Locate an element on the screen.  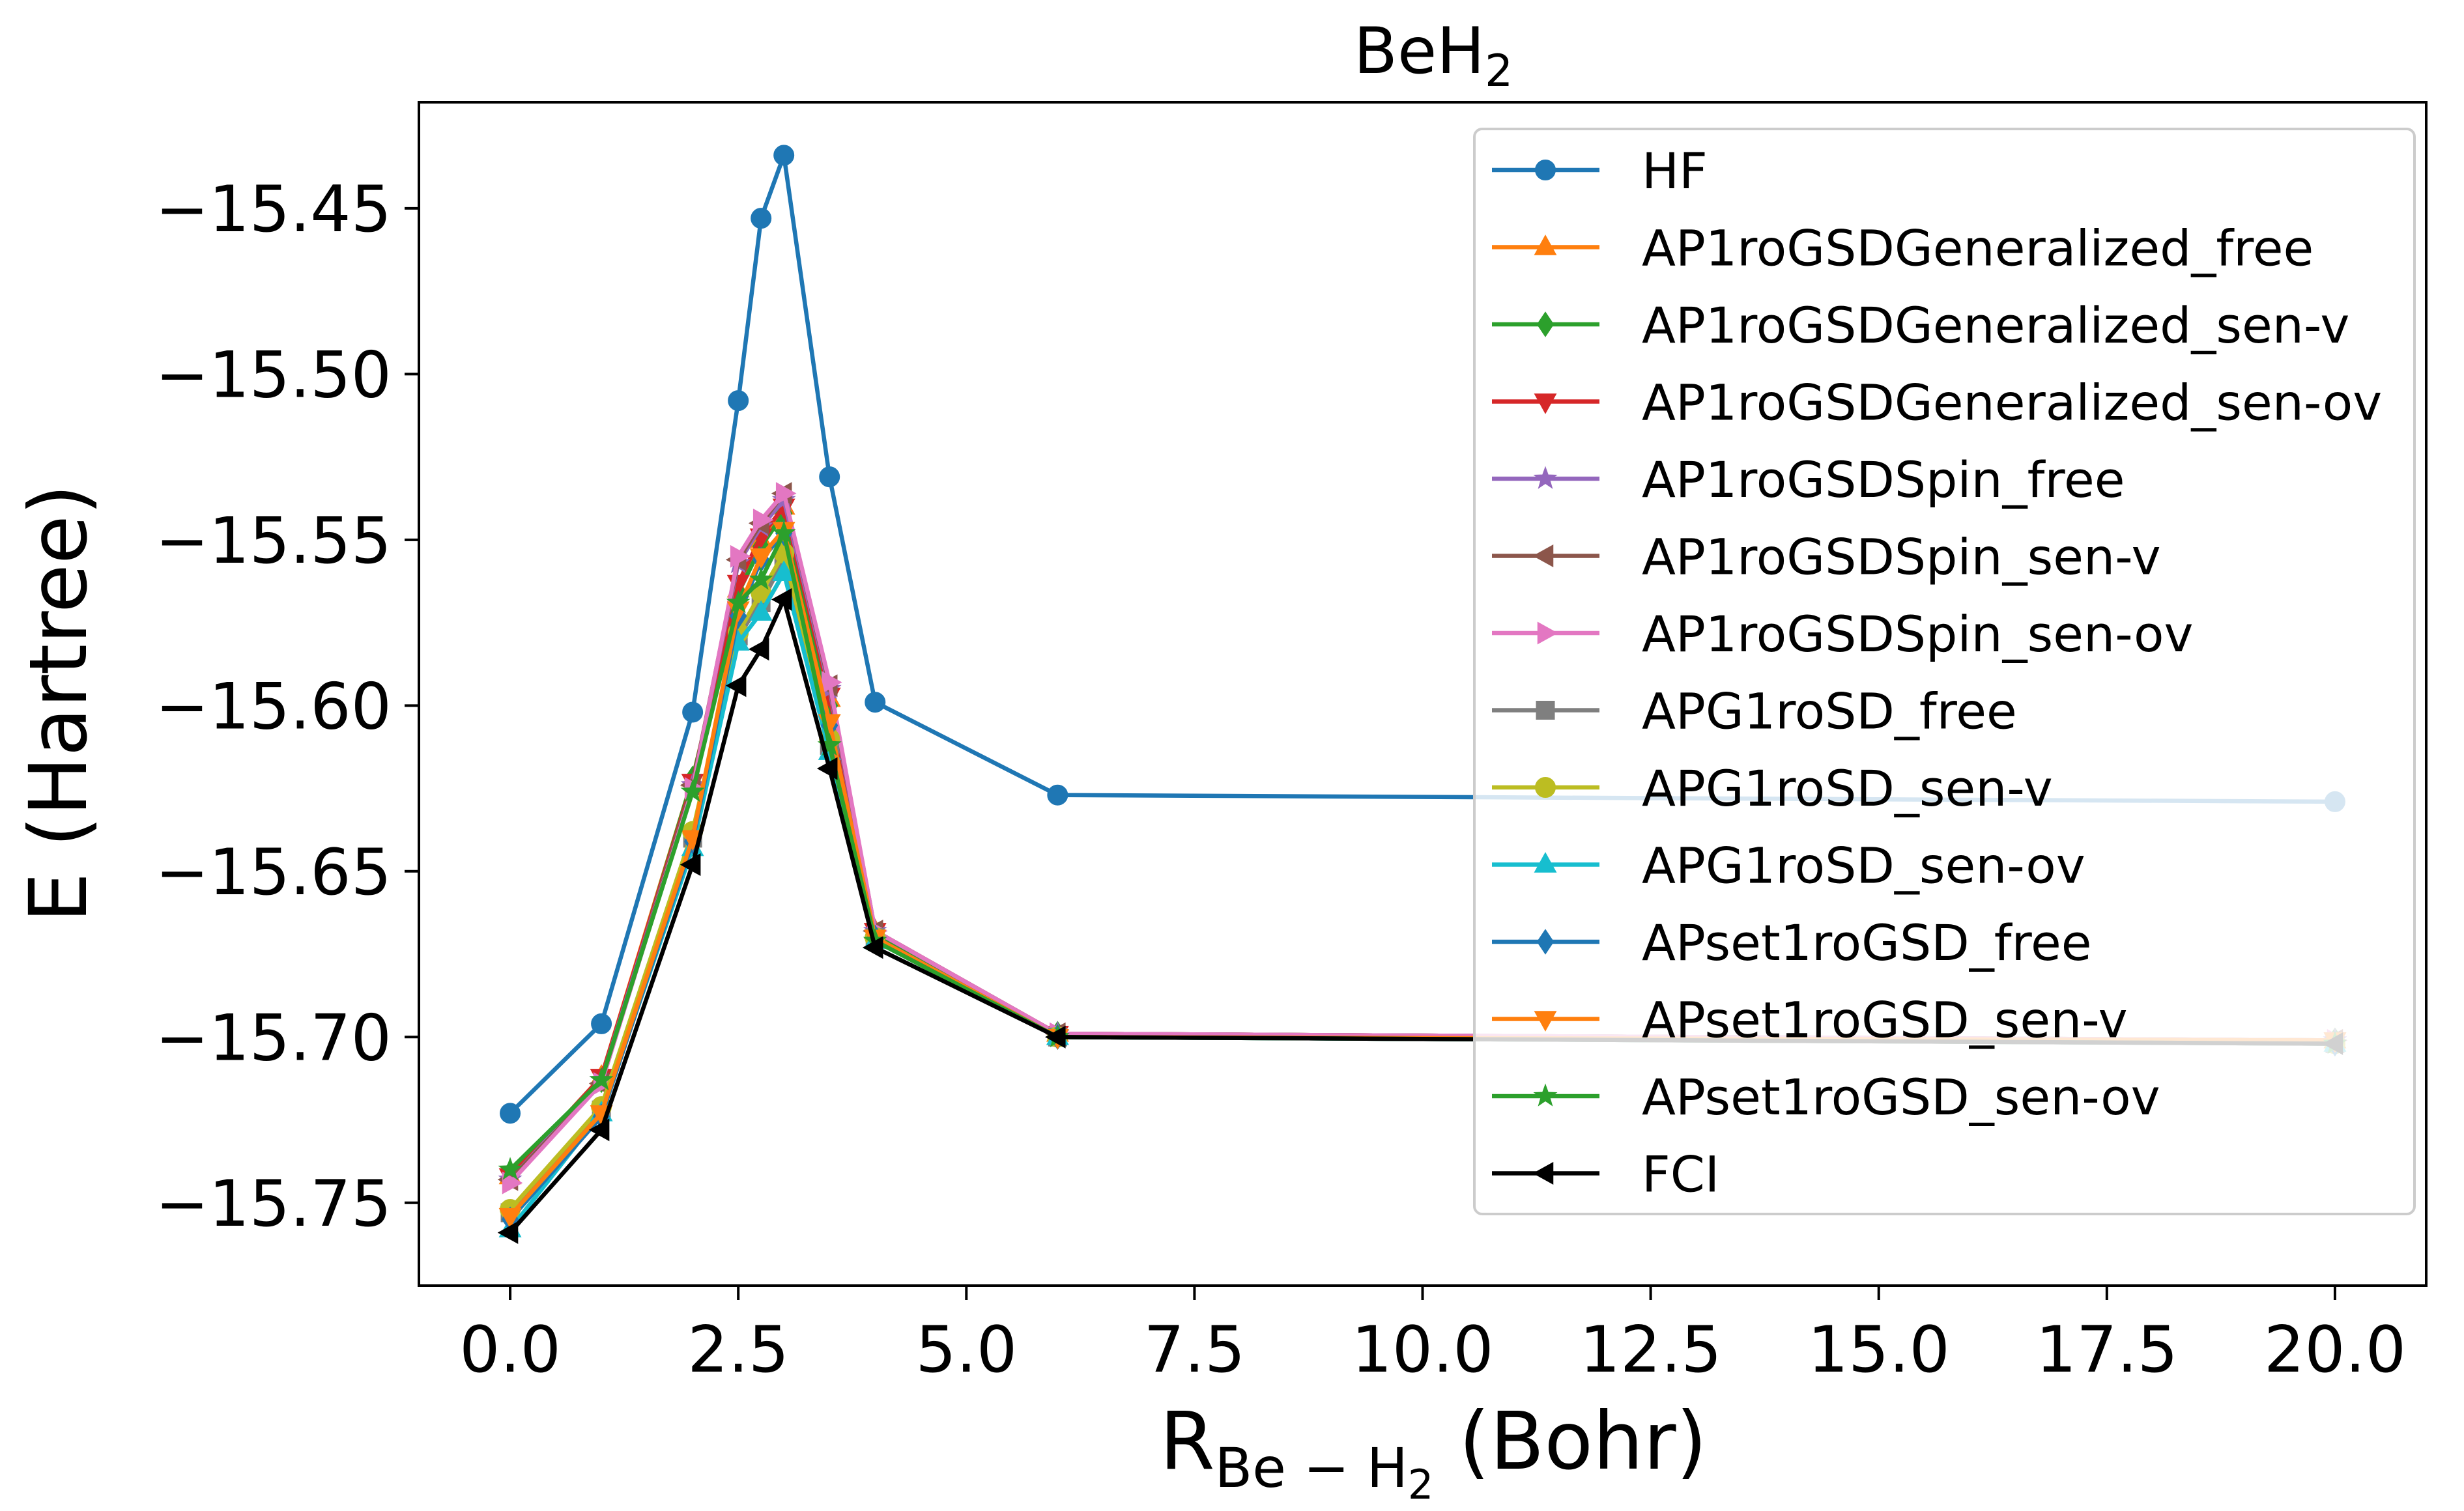
legend-label: FCI is located at coordinates (1680, 1175).